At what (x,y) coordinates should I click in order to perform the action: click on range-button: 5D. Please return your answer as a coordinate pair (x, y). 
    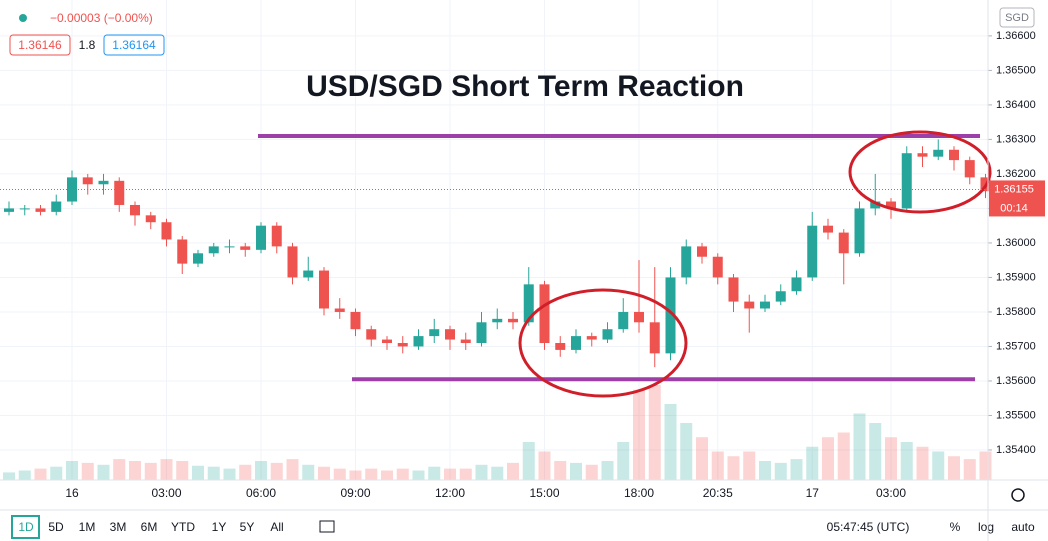
    Looking at the image, I should click on (56, 527).